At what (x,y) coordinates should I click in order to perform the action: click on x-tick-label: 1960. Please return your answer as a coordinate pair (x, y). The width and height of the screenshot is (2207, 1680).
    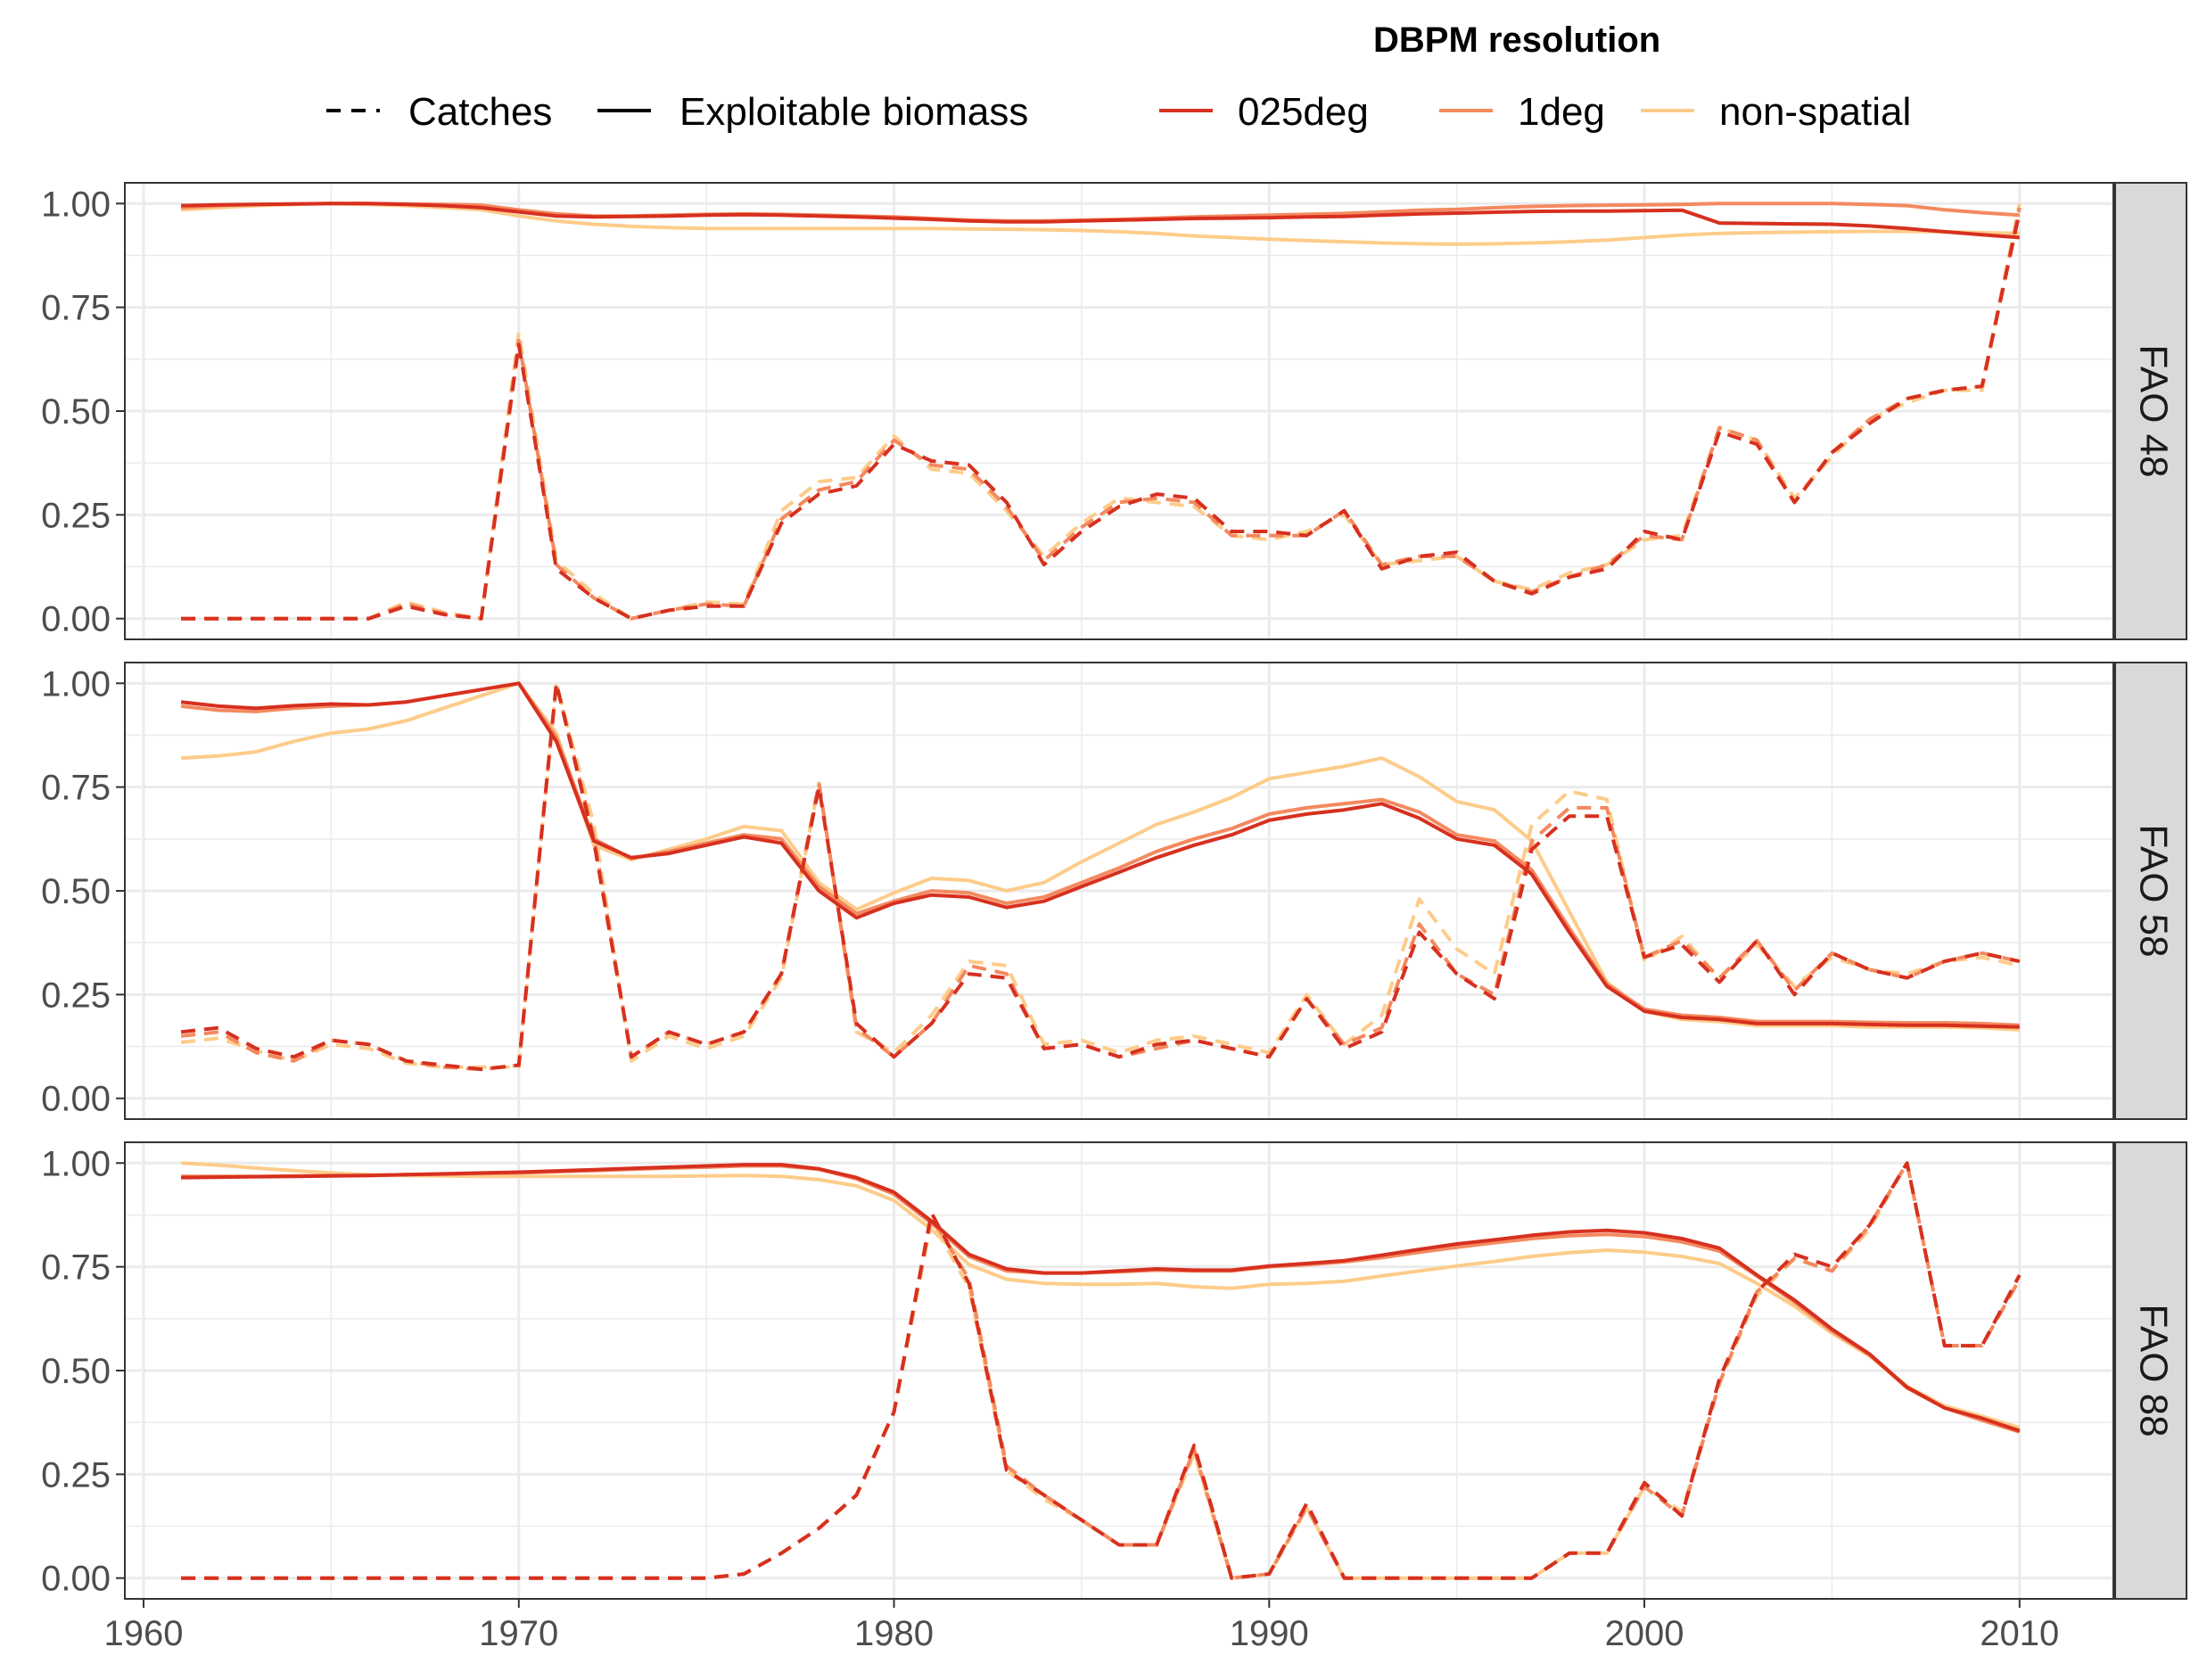
    Looking at the image, I should click on (144, 1634).